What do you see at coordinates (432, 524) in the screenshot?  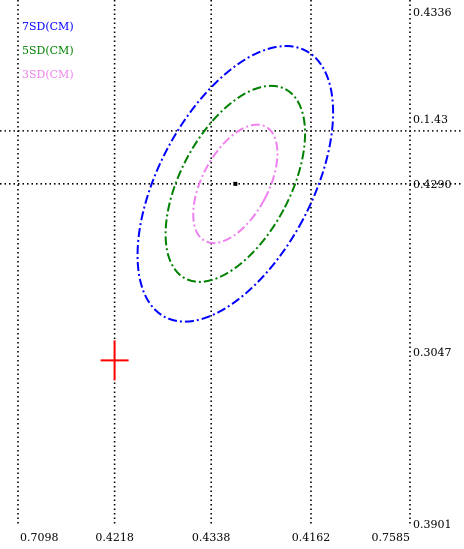 I see `y-tick-label: 0.3901` at bounding box center [432, 524].